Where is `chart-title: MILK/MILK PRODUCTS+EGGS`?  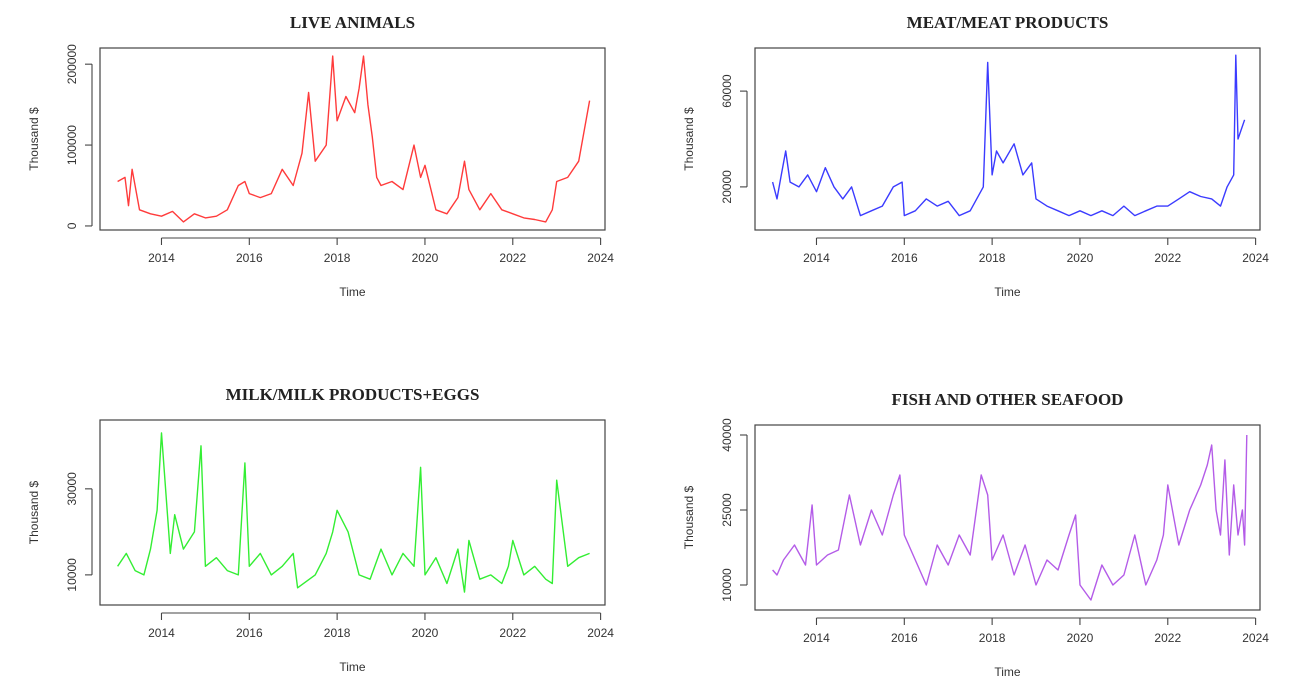
chart-title: MILK/MILK PRODUCTS+EGGS is located at coordinates (353, 394).